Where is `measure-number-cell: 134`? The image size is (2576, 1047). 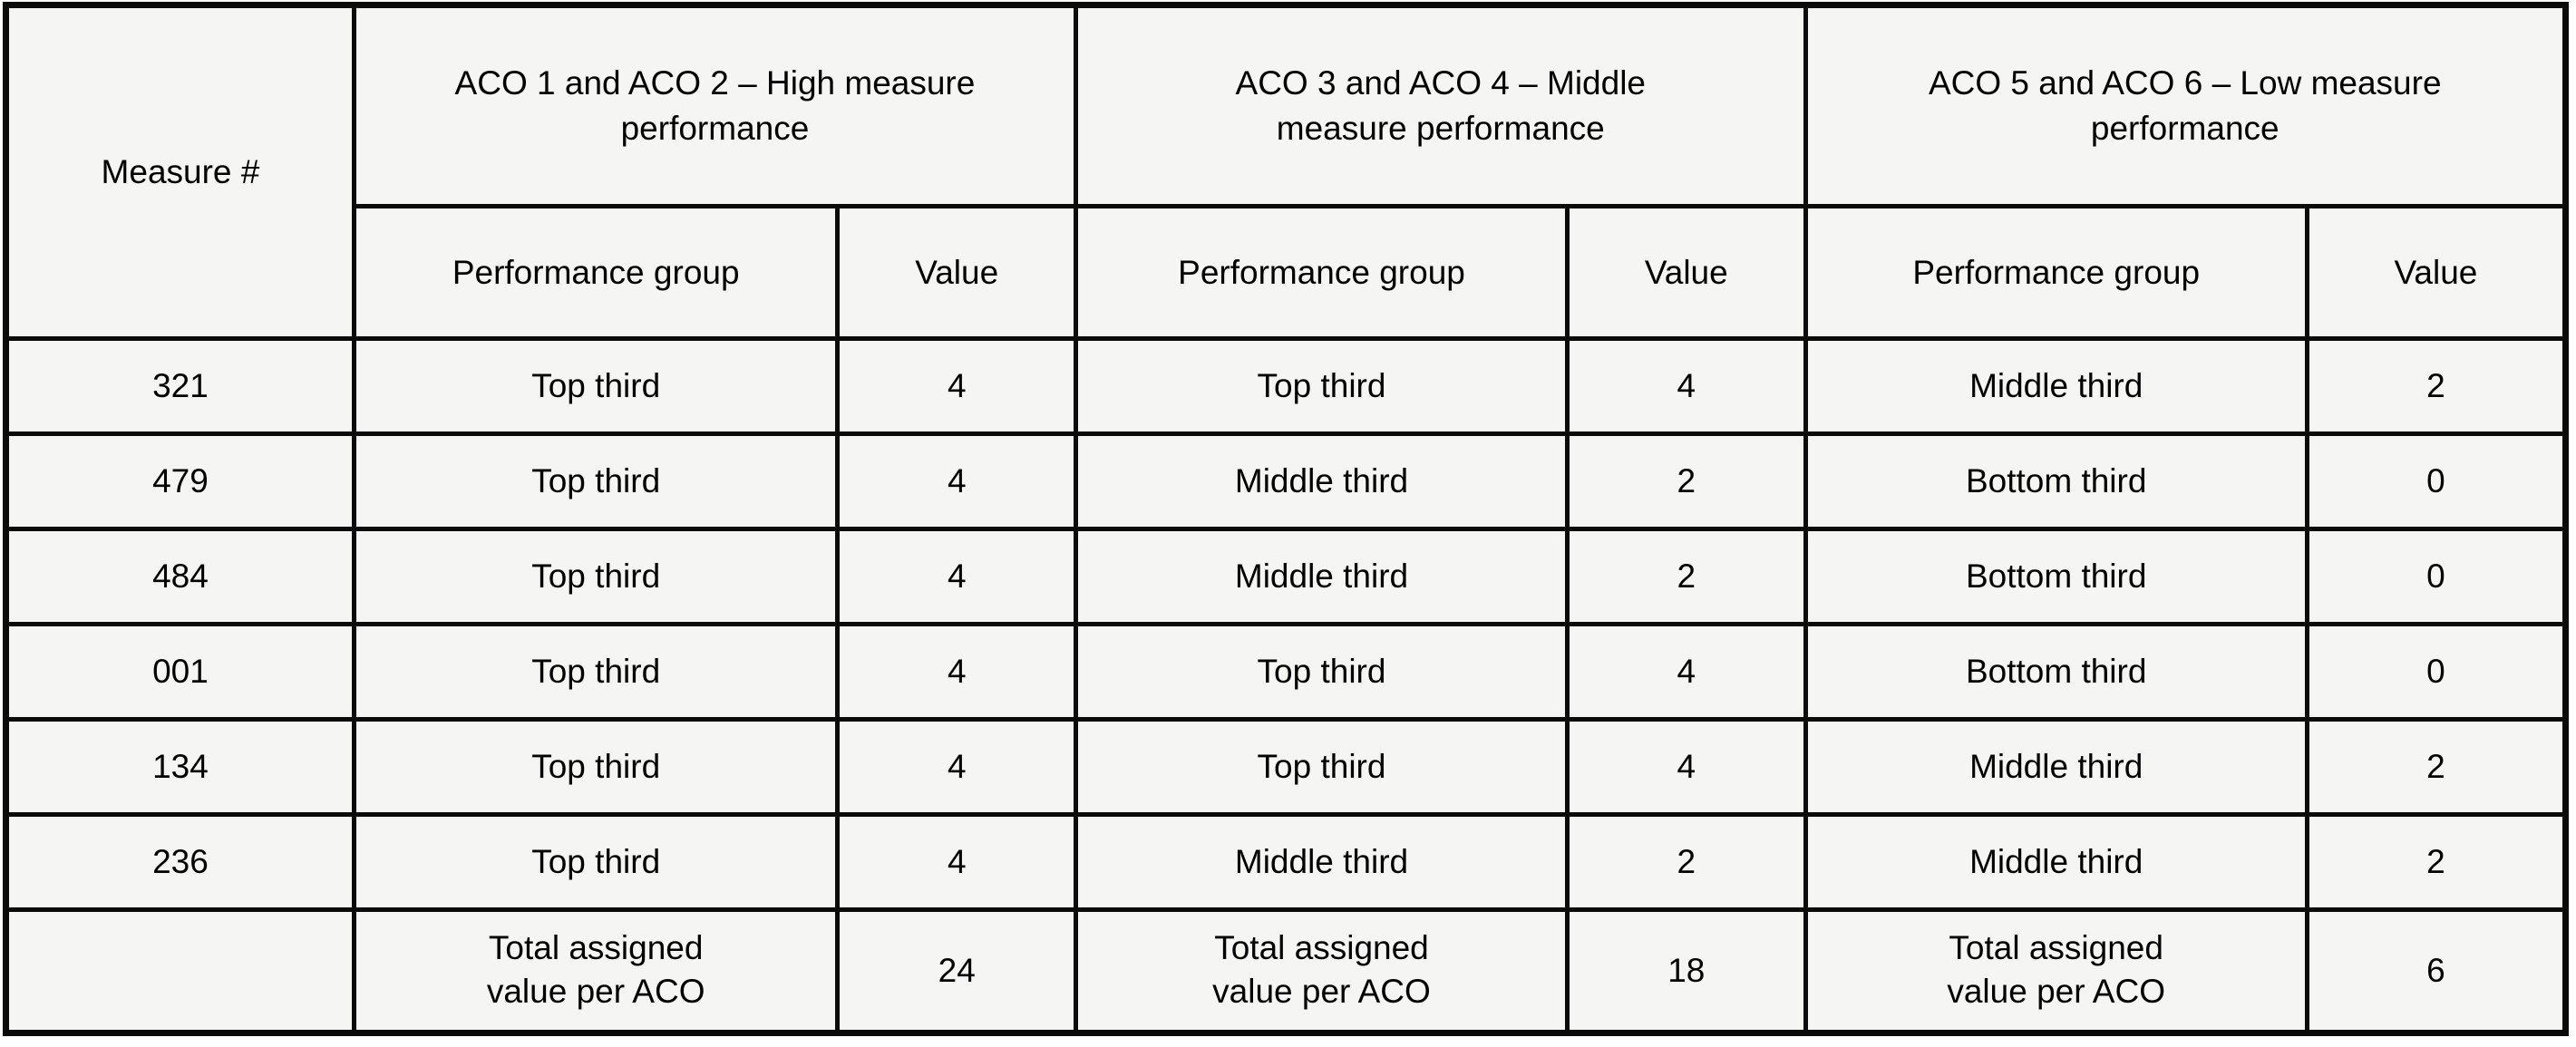
measure-number-cell: 134 is located at coordinates (180, 766).